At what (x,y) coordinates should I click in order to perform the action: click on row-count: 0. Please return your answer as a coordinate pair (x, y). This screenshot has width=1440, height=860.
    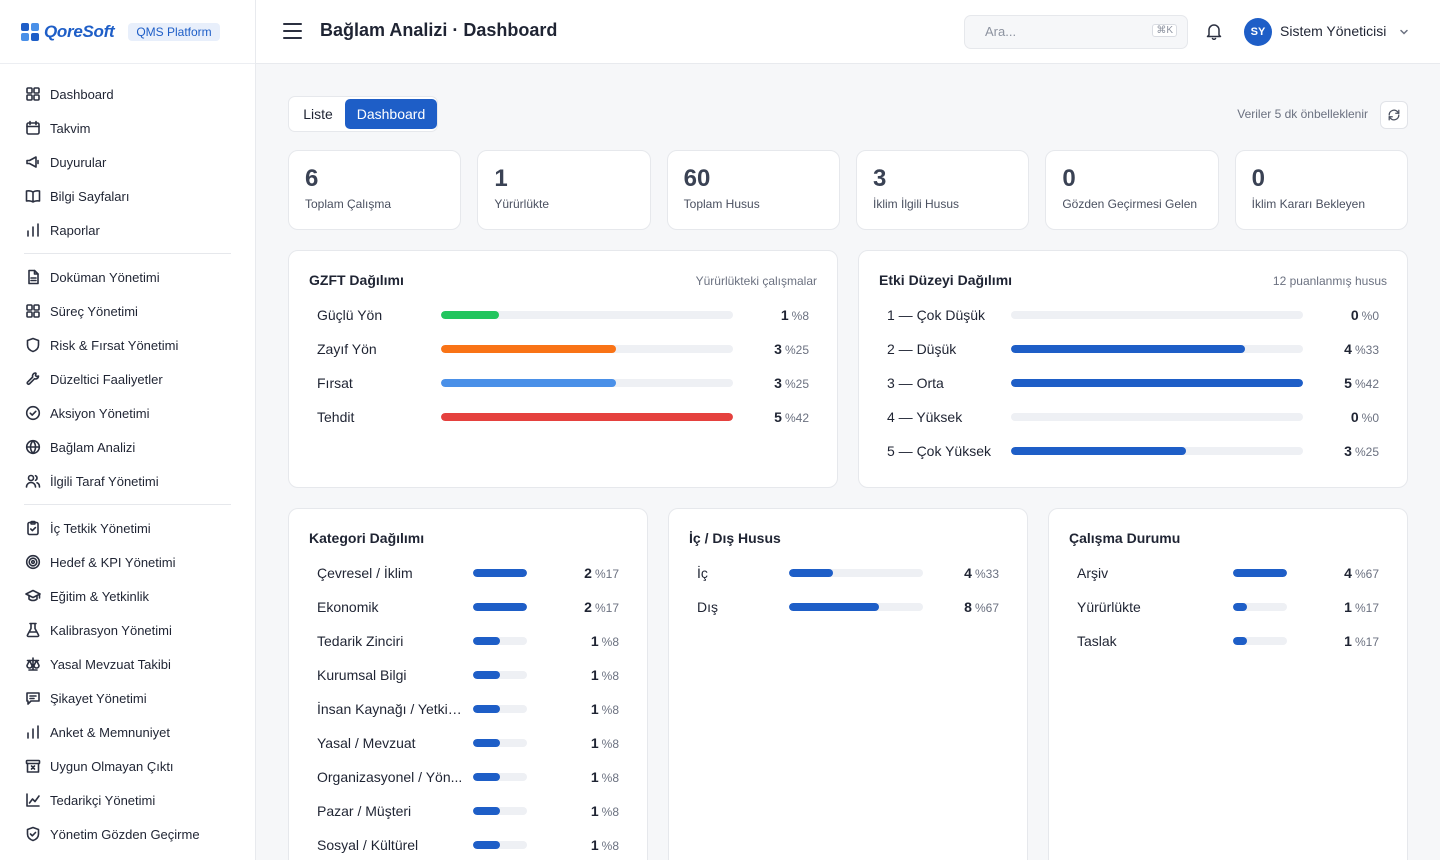
    Looking at the image, I should click on (1354, 315).